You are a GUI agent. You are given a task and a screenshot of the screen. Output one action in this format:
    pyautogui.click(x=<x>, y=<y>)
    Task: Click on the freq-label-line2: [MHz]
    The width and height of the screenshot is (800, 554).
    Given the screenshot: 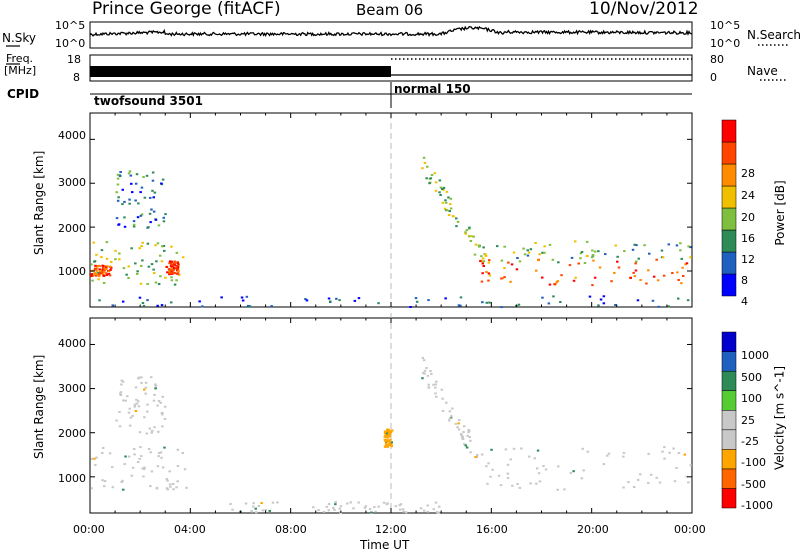 What is the action you would take?
    pyautogui.click(x=20, y=70)
    